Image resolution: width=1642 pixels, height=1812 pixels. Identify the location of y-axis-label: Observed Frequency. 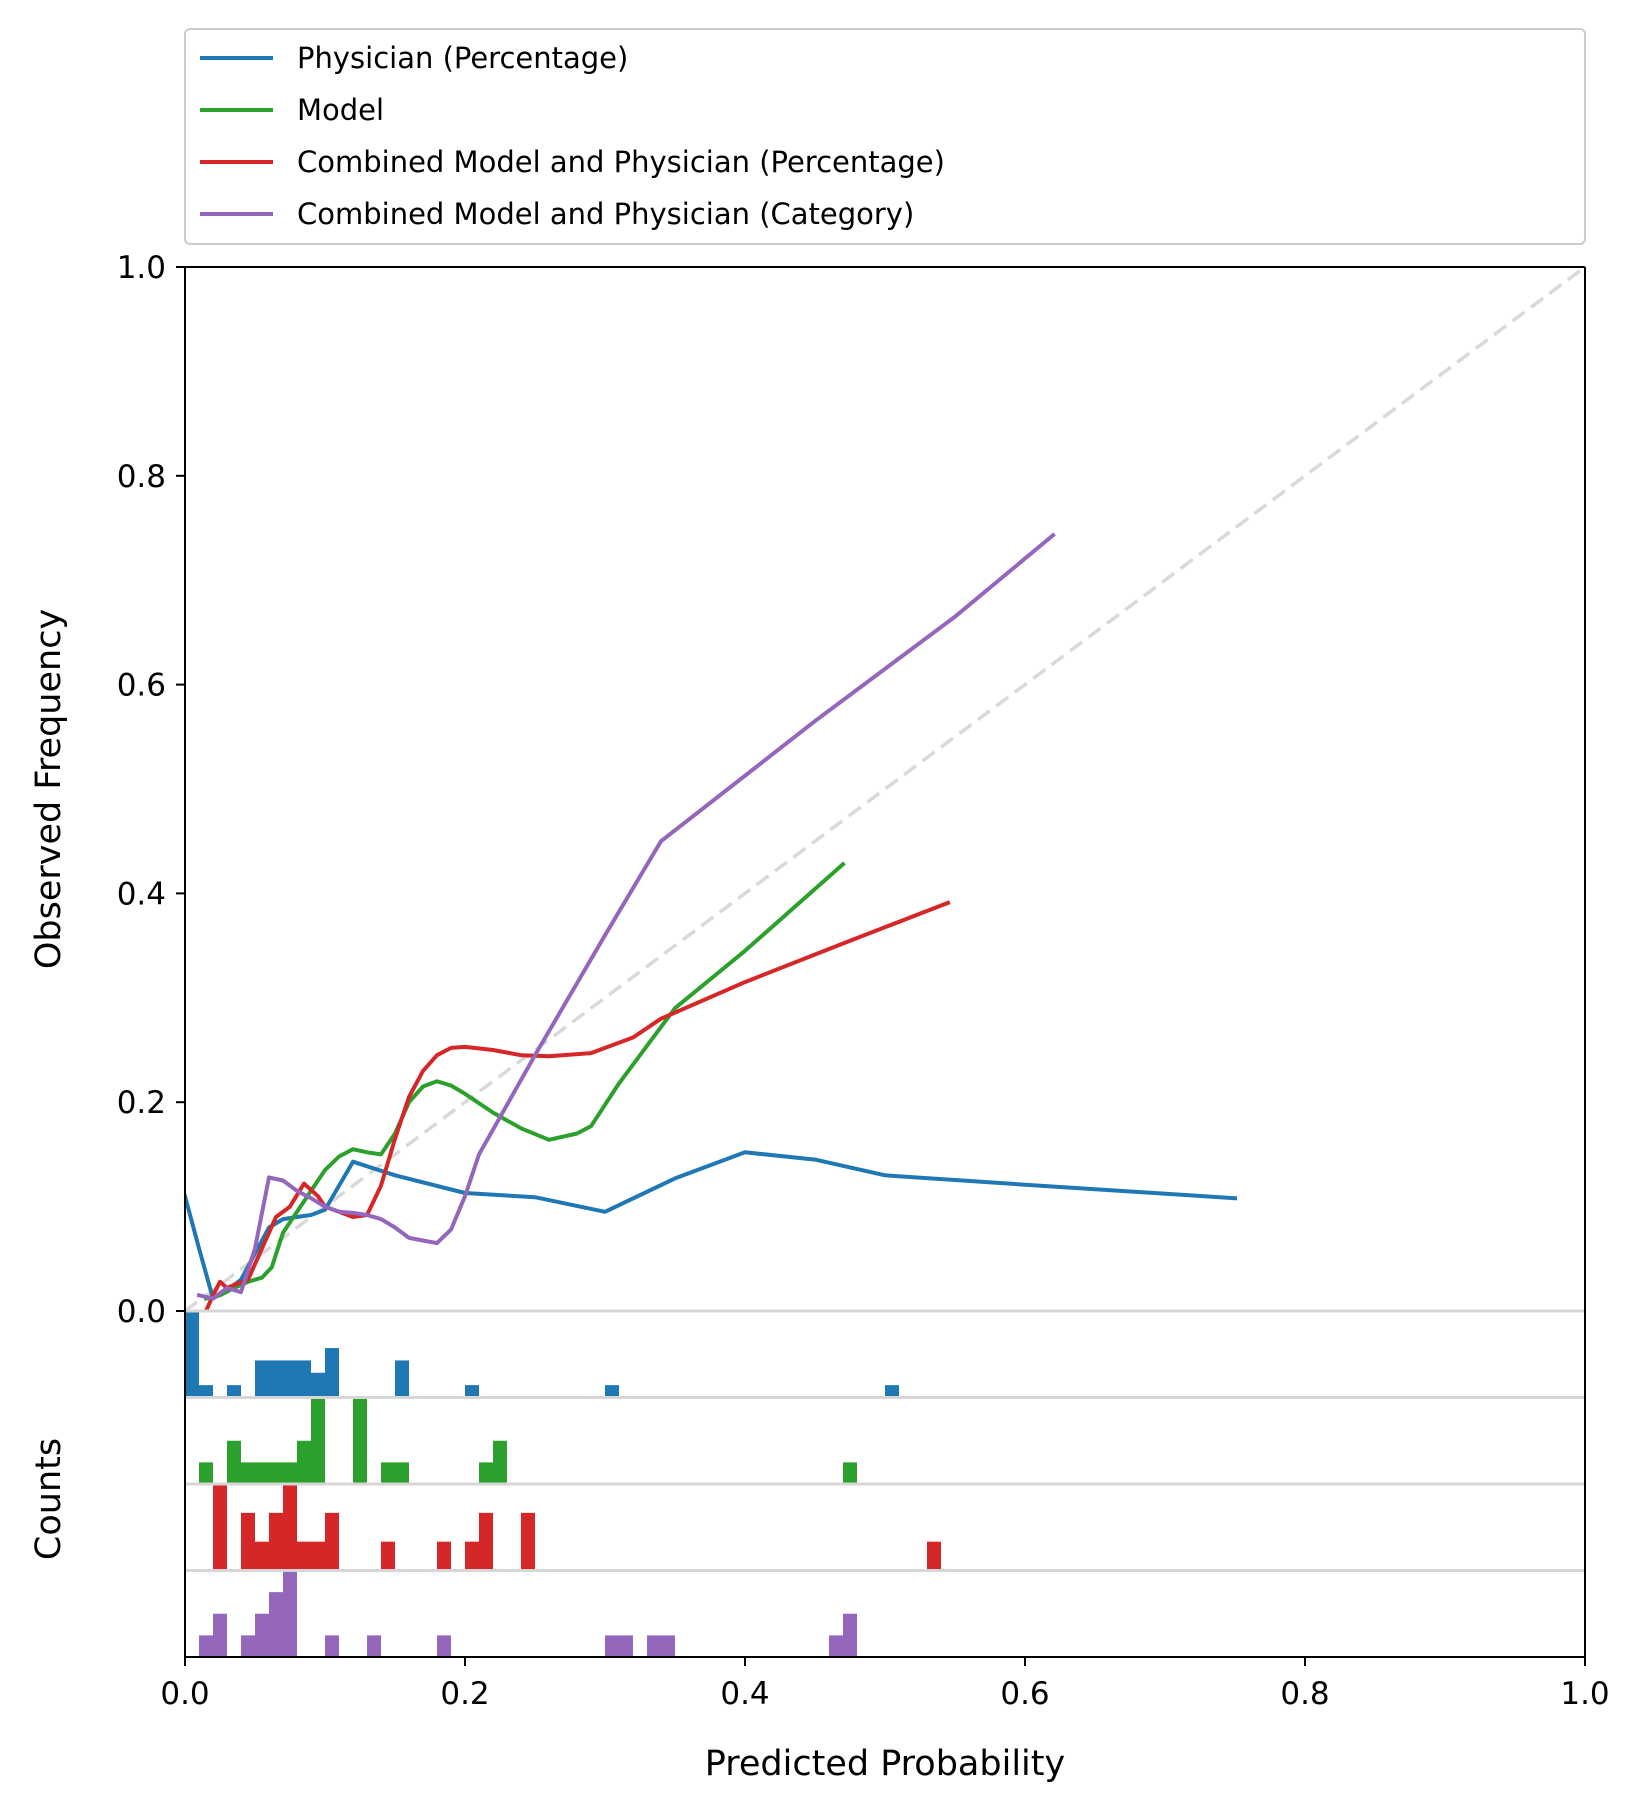
(49, 789).